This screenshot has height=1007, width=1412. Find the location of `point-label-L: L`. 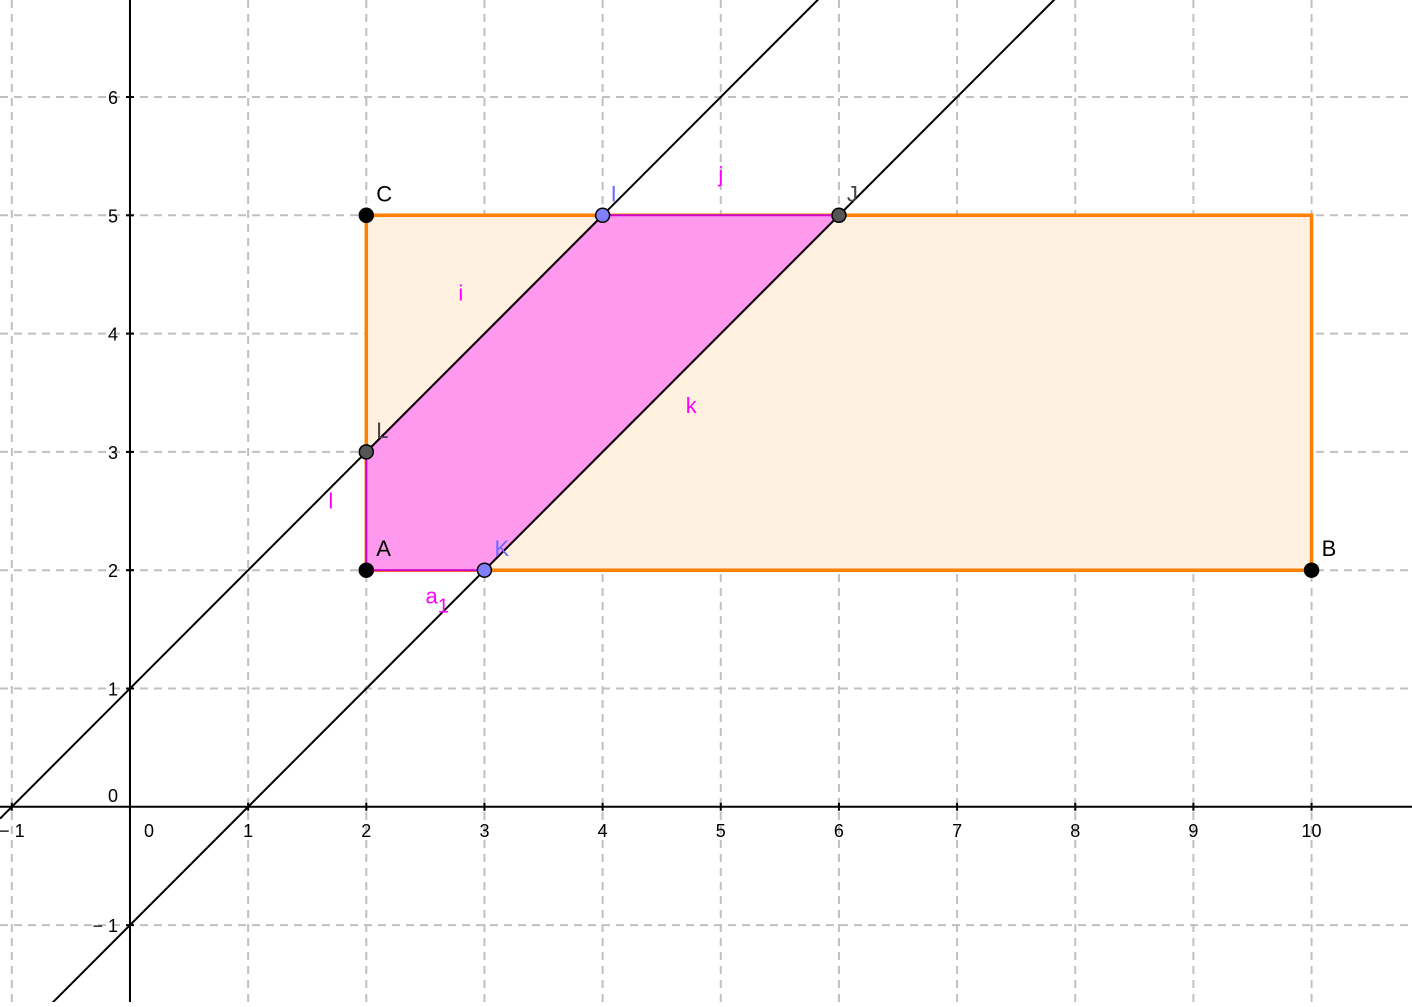

point-label-L: L is located at coordinates (382, 430).